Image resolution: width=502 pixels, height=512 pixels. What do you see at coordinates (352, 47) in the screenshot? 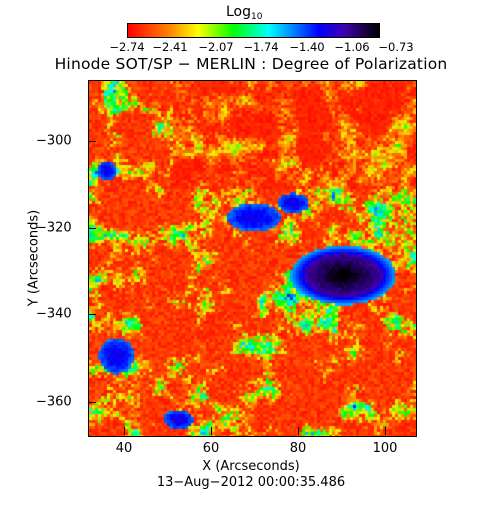
I see `colorbar-tick-label: −1.06` at bounding box center [352, 47].